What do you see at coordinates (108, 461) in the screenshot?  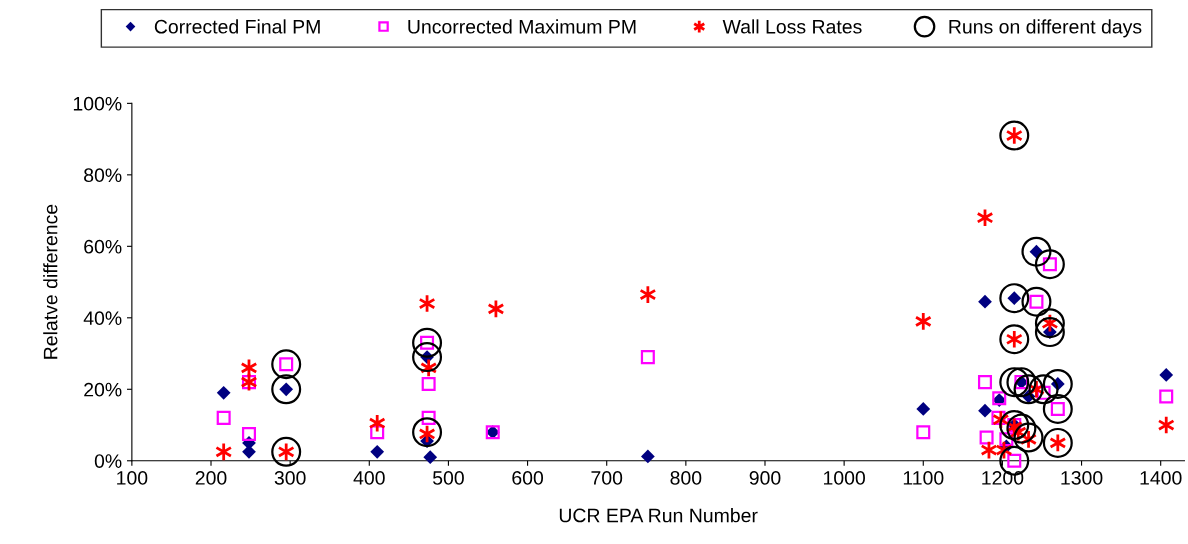 I see `y-tick-label: 0%` at bounding box center [108, 461].